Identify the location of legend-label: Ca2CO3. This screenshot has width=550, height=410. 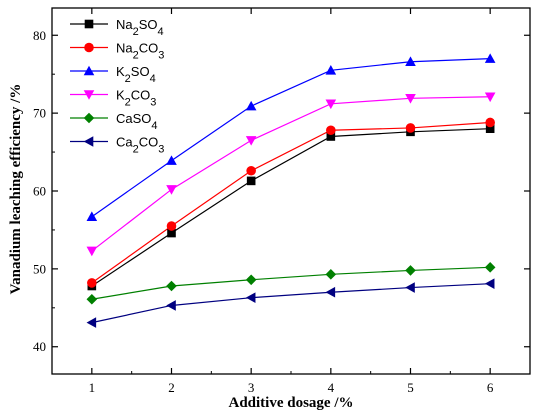
(140, 145).